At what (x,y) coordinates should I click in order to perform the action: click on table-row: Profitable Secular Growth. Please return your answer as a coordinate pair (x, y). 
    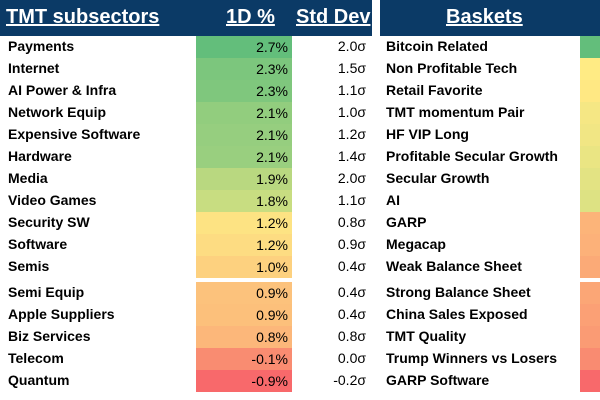
    Looking at the image, I should click on (490, 157).